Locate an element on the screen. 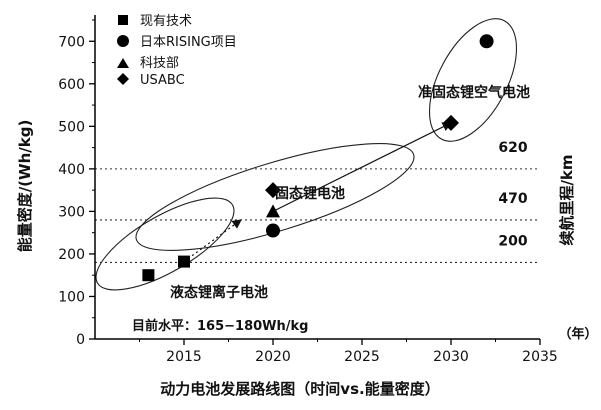 The image size is (601, 410). legend-triangle-marker is located at coordinates (123, 63).